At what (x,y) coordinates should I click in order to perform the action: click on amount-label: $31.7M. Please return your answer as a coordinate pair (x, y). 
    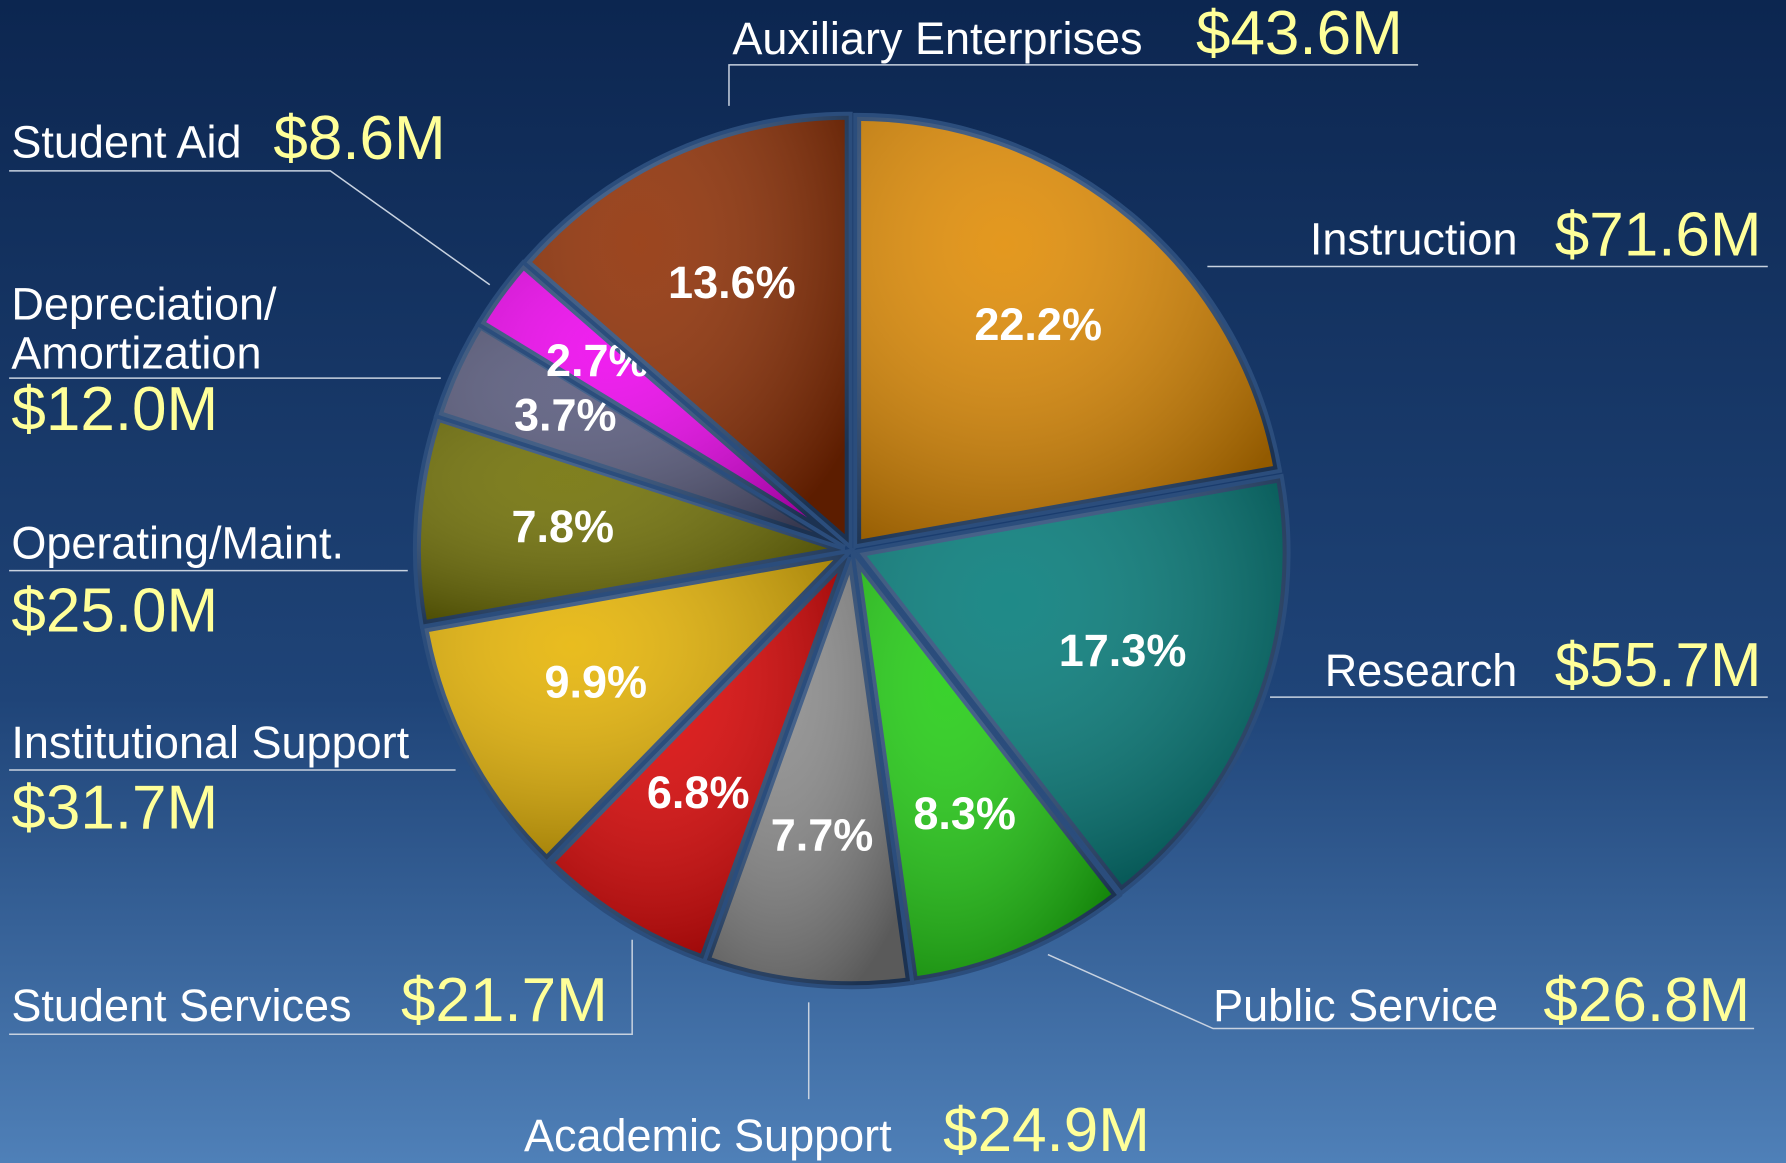
    Looking at the image, I should click on (114, 808).